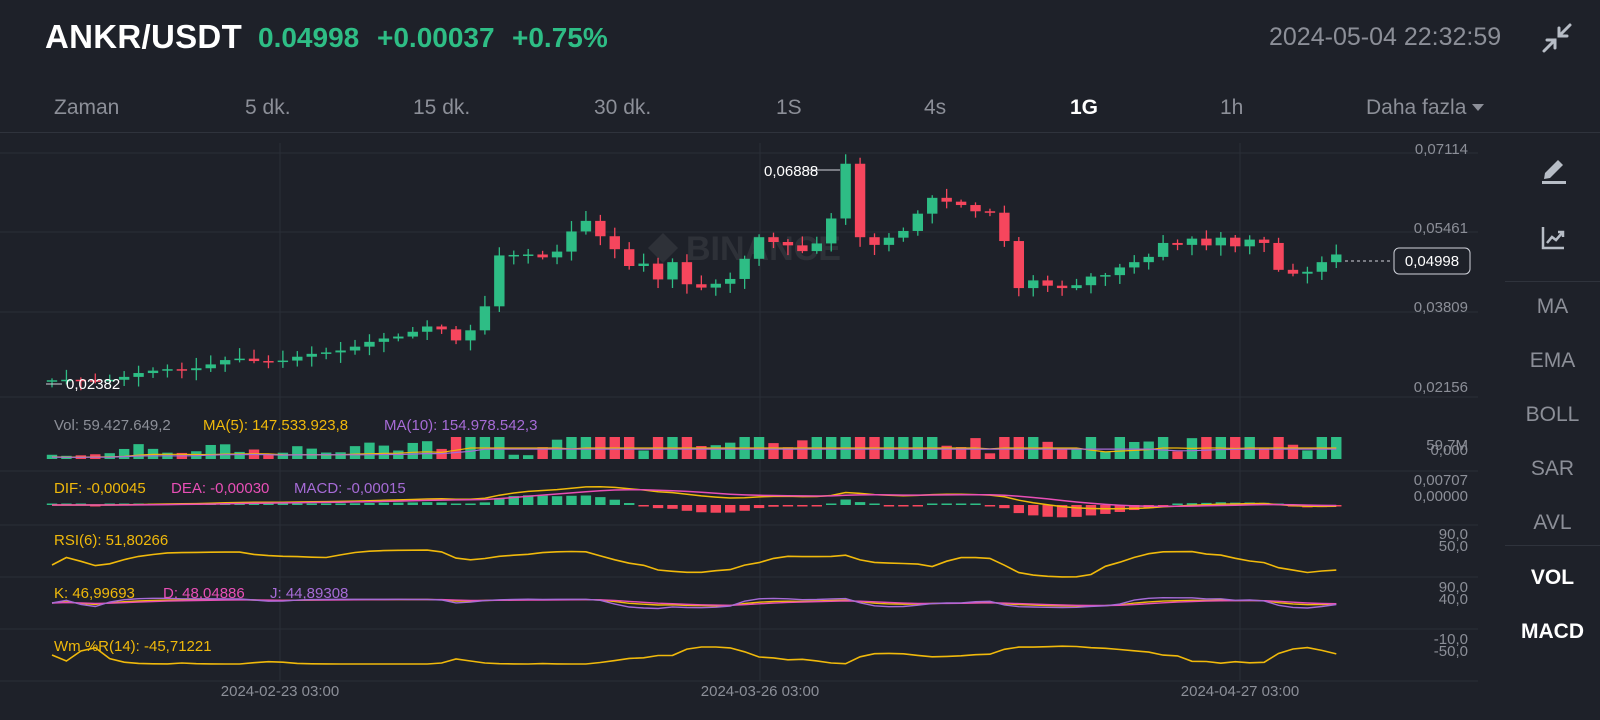 The width and height of the screenshot is (1600, 720). I want to click on tab-4h: 4s, so click(935, 107).